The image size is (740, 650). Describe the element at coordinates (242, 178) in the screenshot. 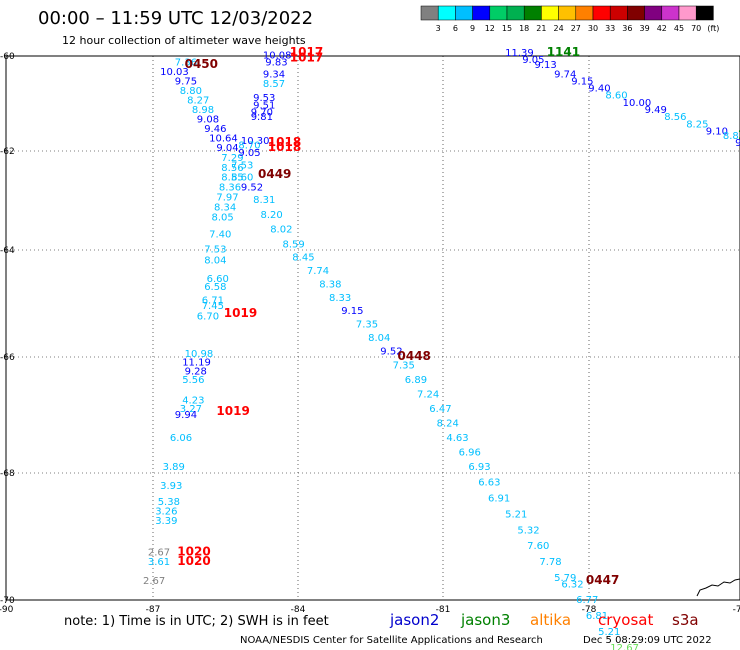

I see `wave-height-point: 8.60` at that location.